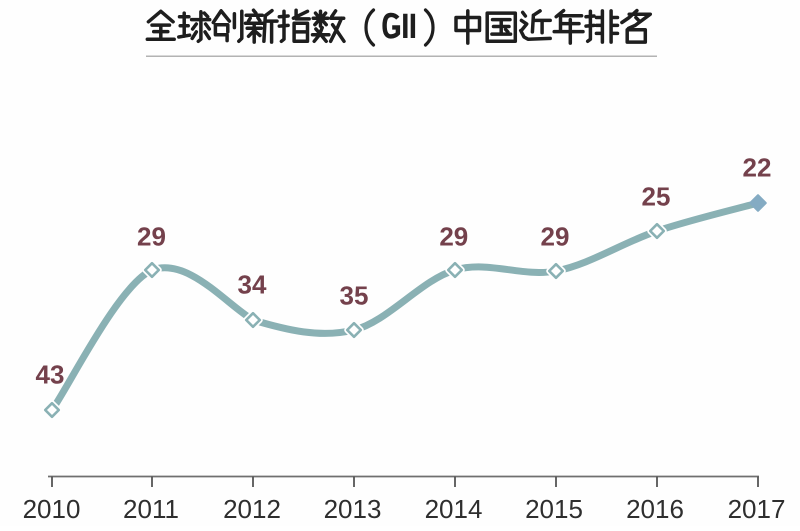 Image resolution: width=800 pixels, height=531 pixels. I want to click on svg-text: 34, so click(252, 285).